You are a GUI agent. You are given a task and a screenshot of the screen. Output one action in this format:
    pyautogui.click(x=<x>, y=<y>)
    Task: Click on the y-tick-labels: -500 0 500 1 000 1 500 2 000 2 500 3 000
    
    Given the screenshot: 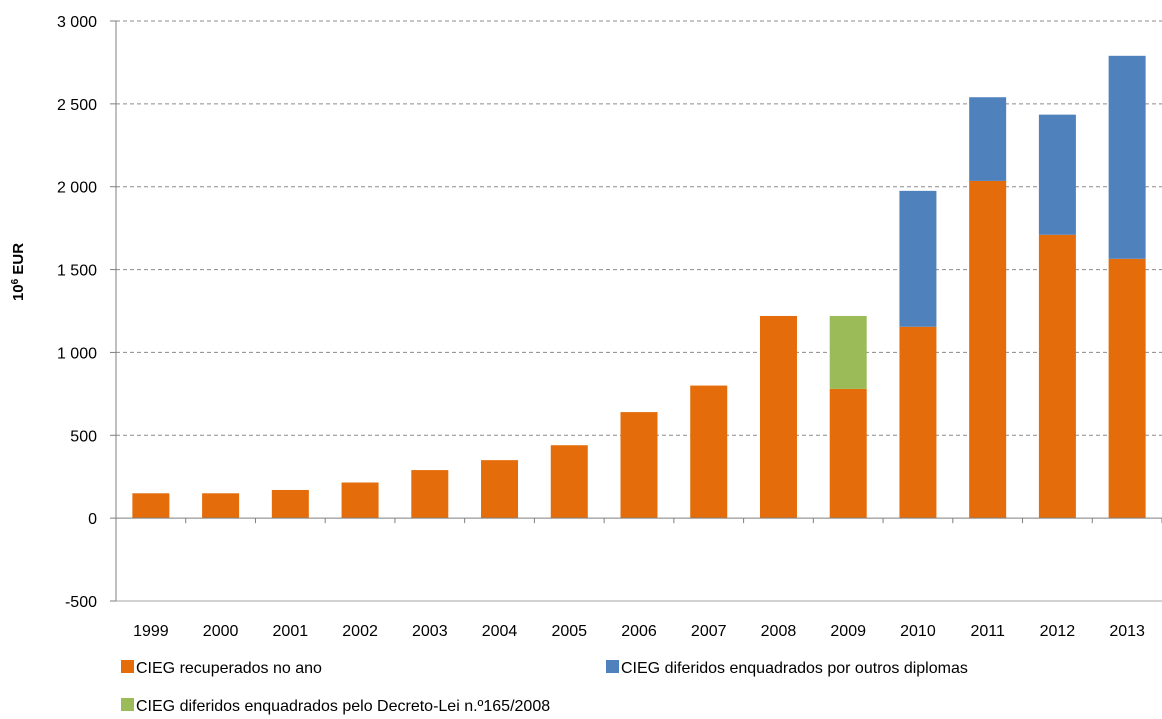 What is the action you would take?
    pyautogui.click(x=77, y=312)
    